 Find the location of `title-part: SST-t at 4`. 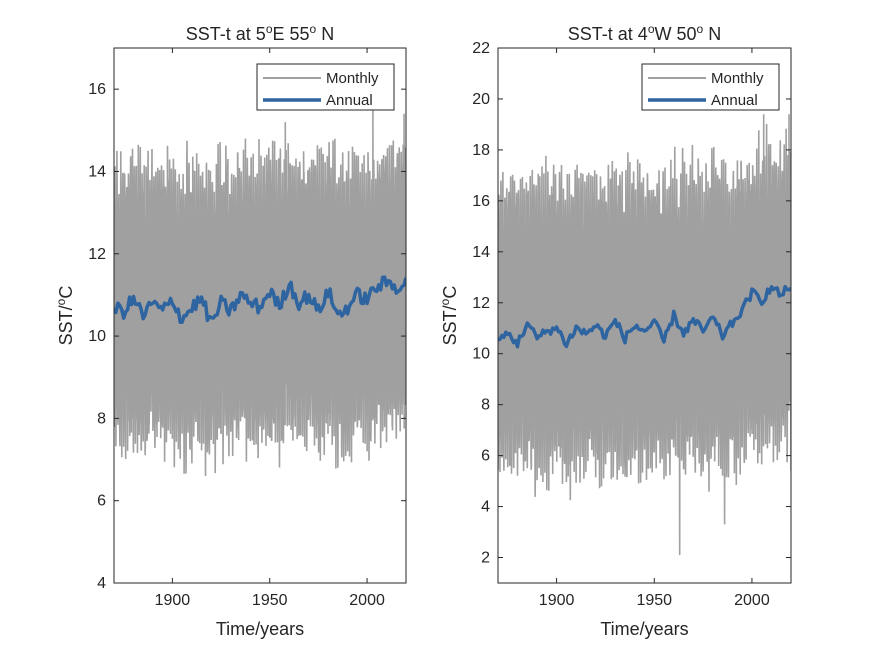

title-part: SST-t at 4 is located at coordinates (608, 34).